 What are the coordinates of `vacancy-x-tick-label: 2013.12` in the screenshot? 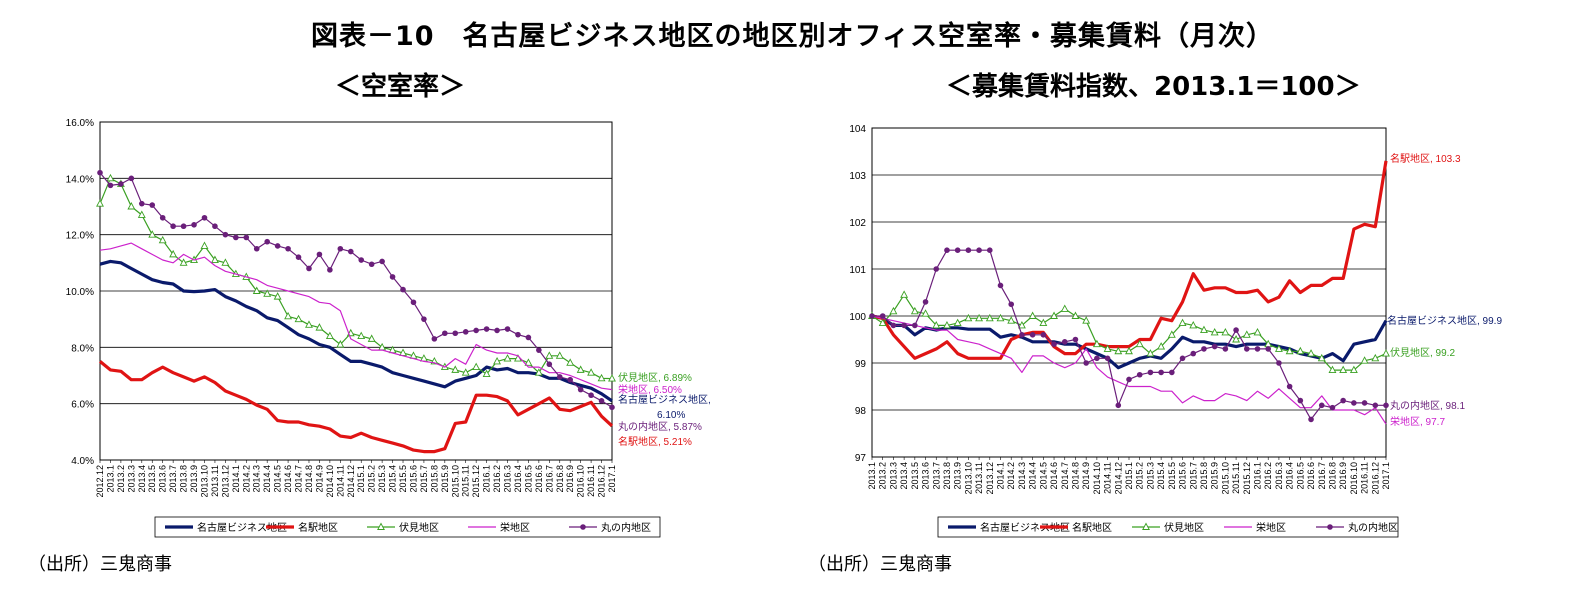 It's located at (225, 481).